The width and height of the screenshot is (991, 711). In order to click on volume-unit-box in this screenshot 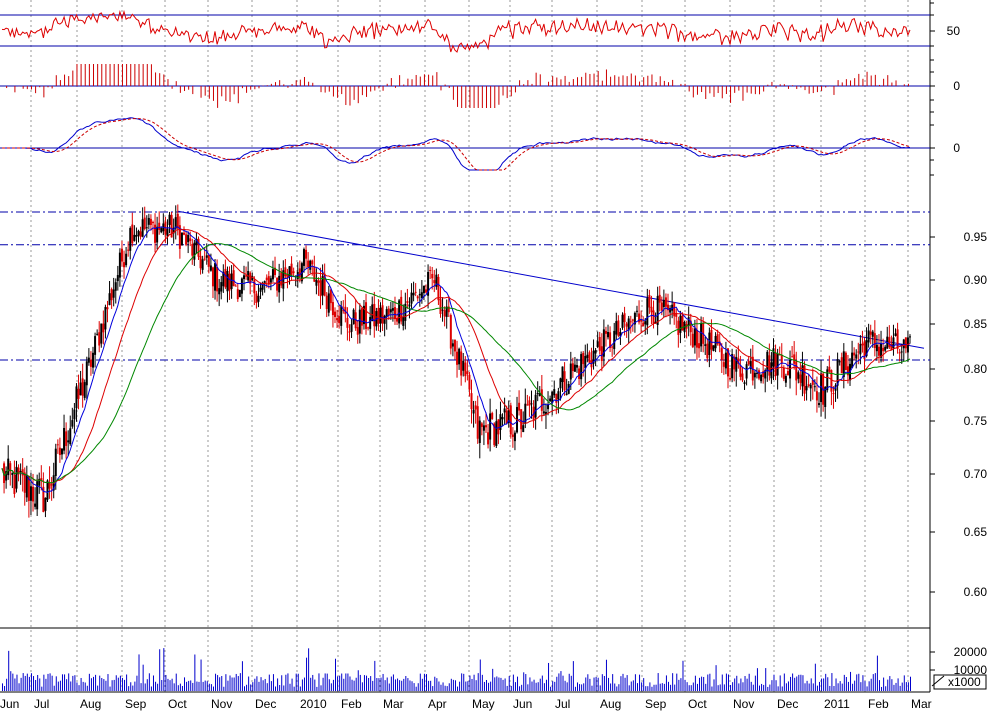, I will do `click(960, 682)`.